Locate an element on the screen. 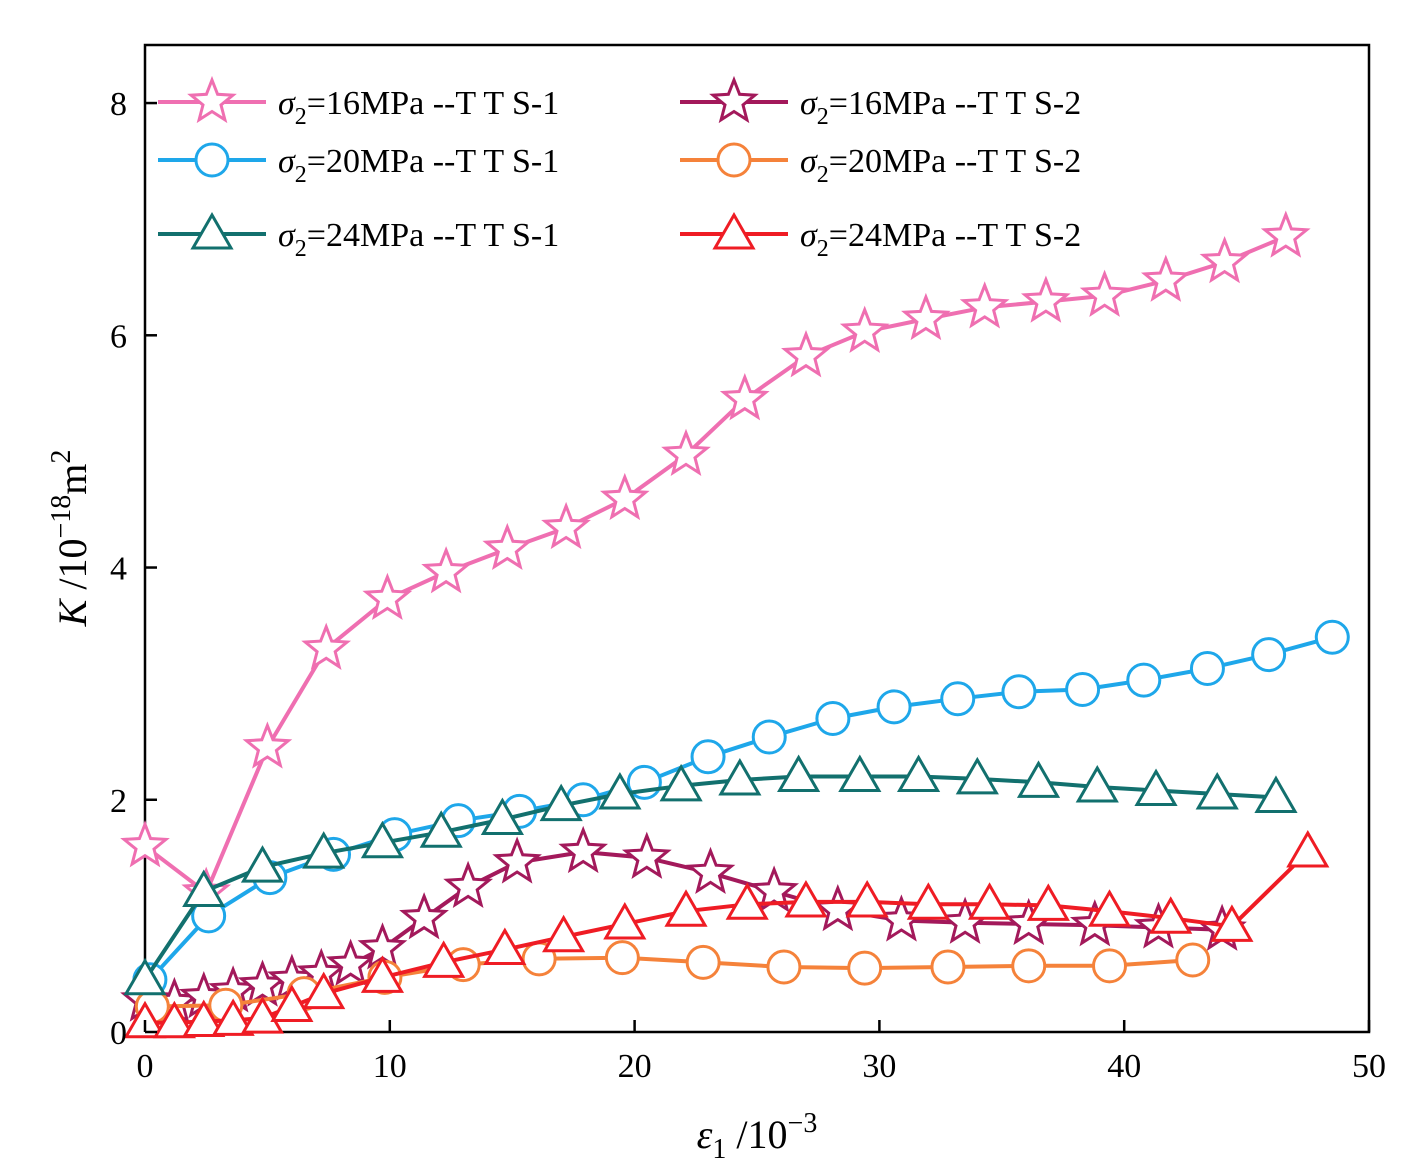 The height and width of the screenshot is (1175, 1419). legend-item-2: σ2=16MPa --T T S-2 is located at coordinates (880, 102).